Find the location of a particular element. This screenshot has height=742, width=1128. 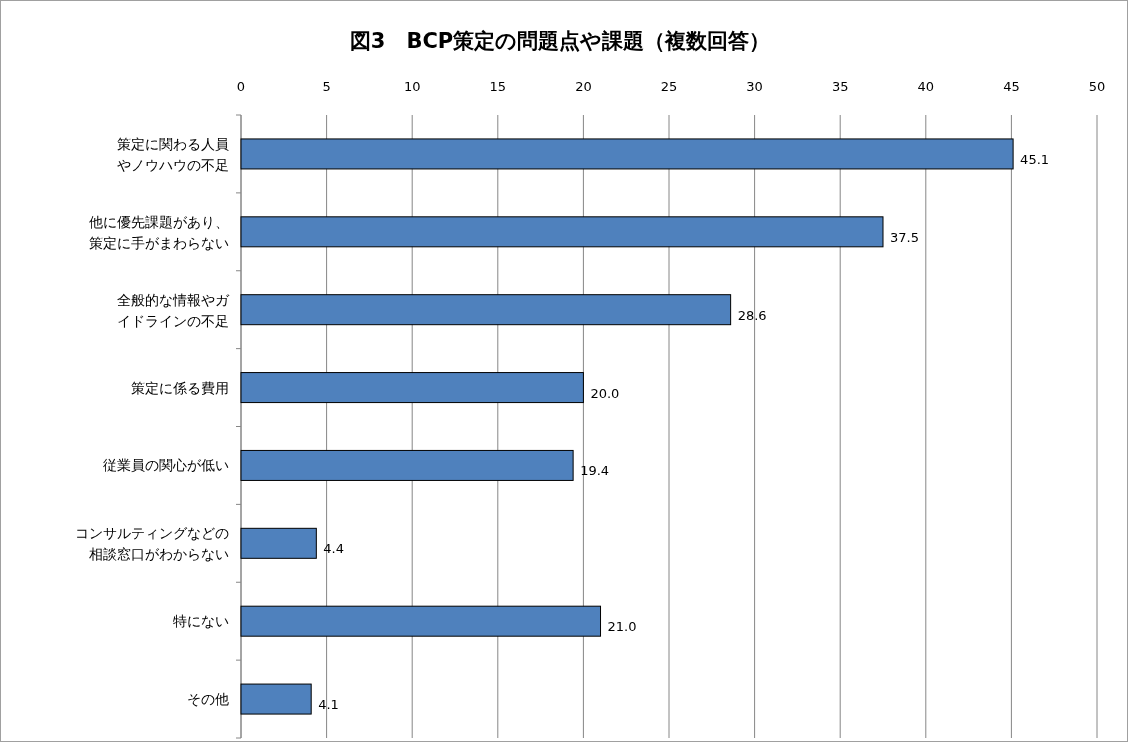

y-tick-label: その他 is located at coordinates (208, 699).